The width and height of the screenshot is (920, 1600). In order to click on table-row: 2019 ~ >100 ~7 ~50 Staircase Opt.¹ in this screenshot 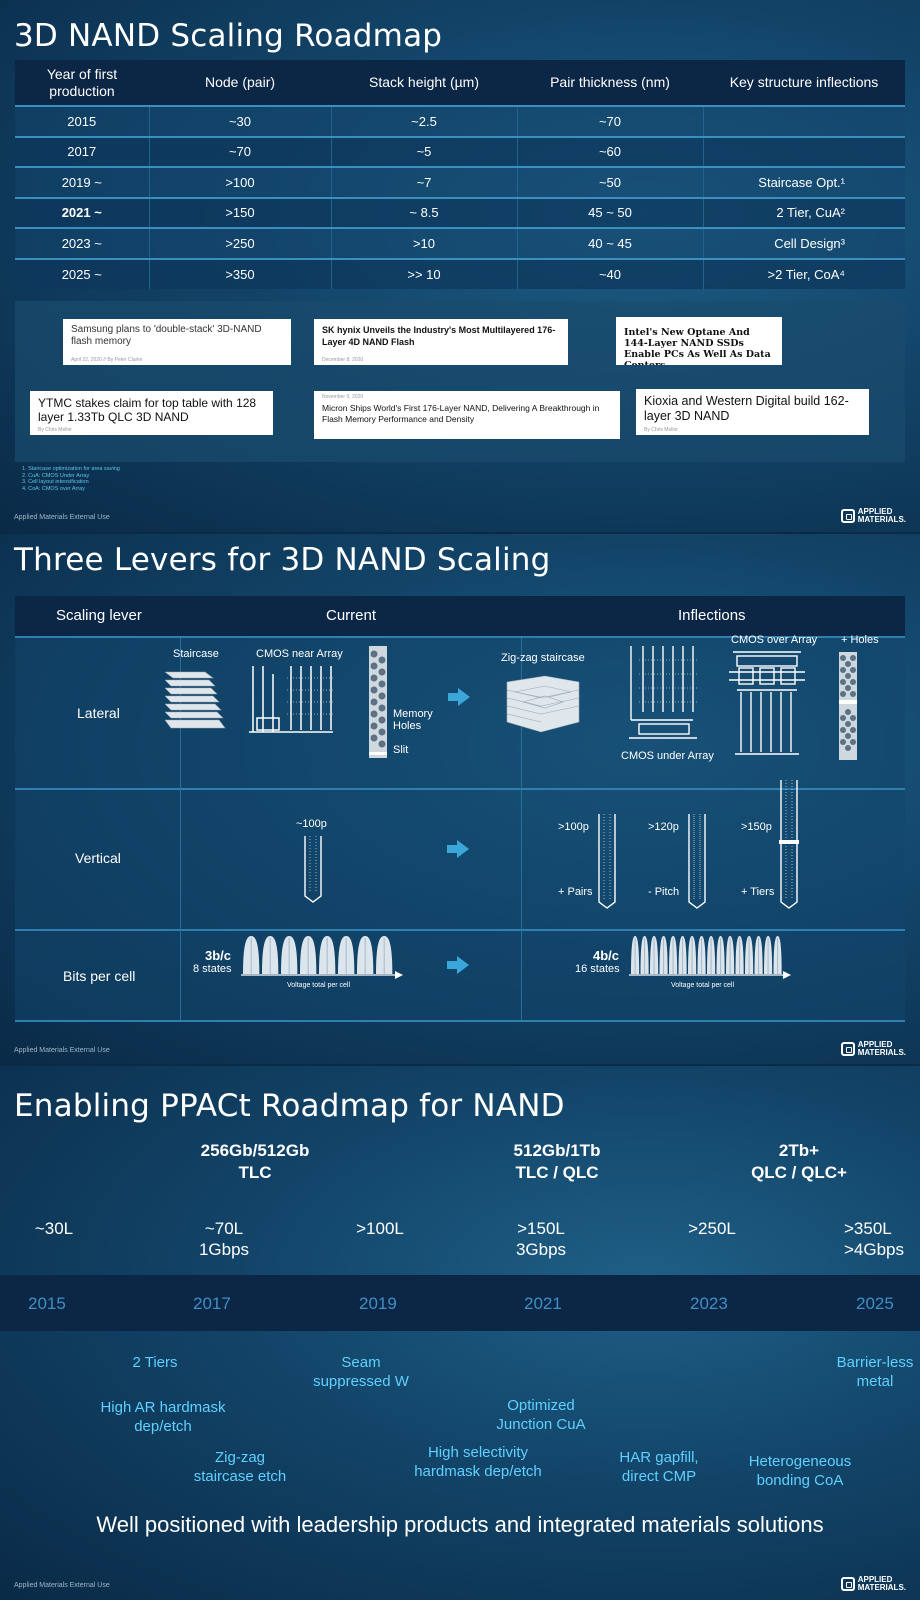, I will do `click(460, 182)`.